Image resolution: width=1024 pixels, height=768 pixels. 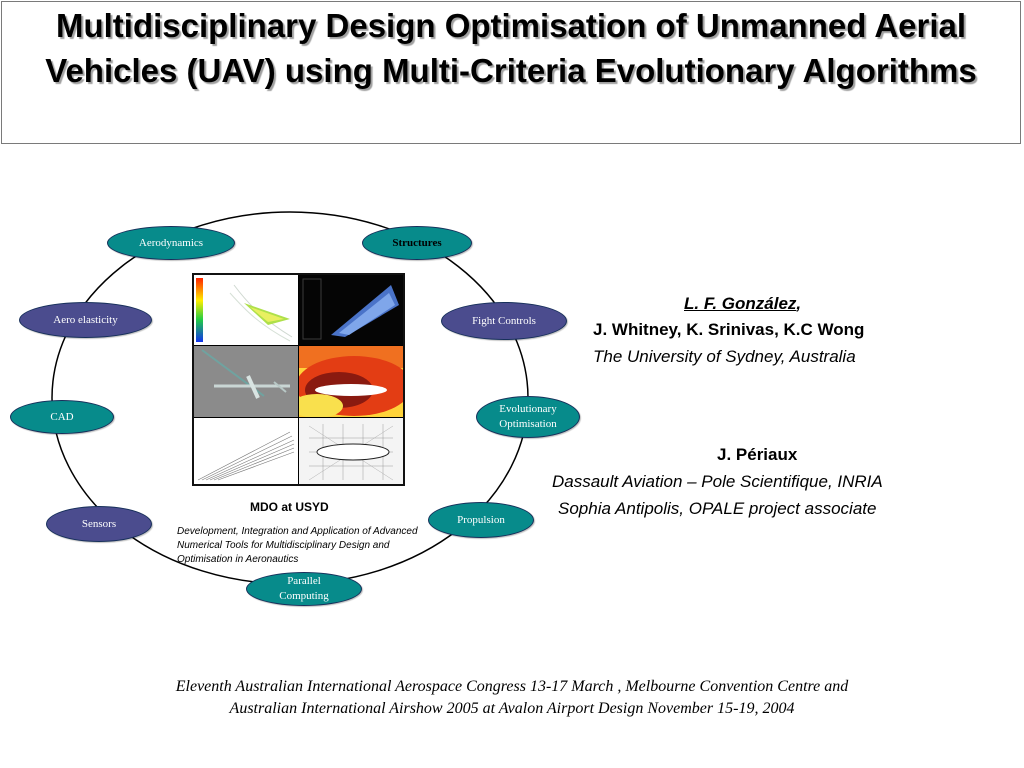 I want to click on coauthors: J. Whitney, K. Srinivas, K.C Wong, so click(x=729, y=329).